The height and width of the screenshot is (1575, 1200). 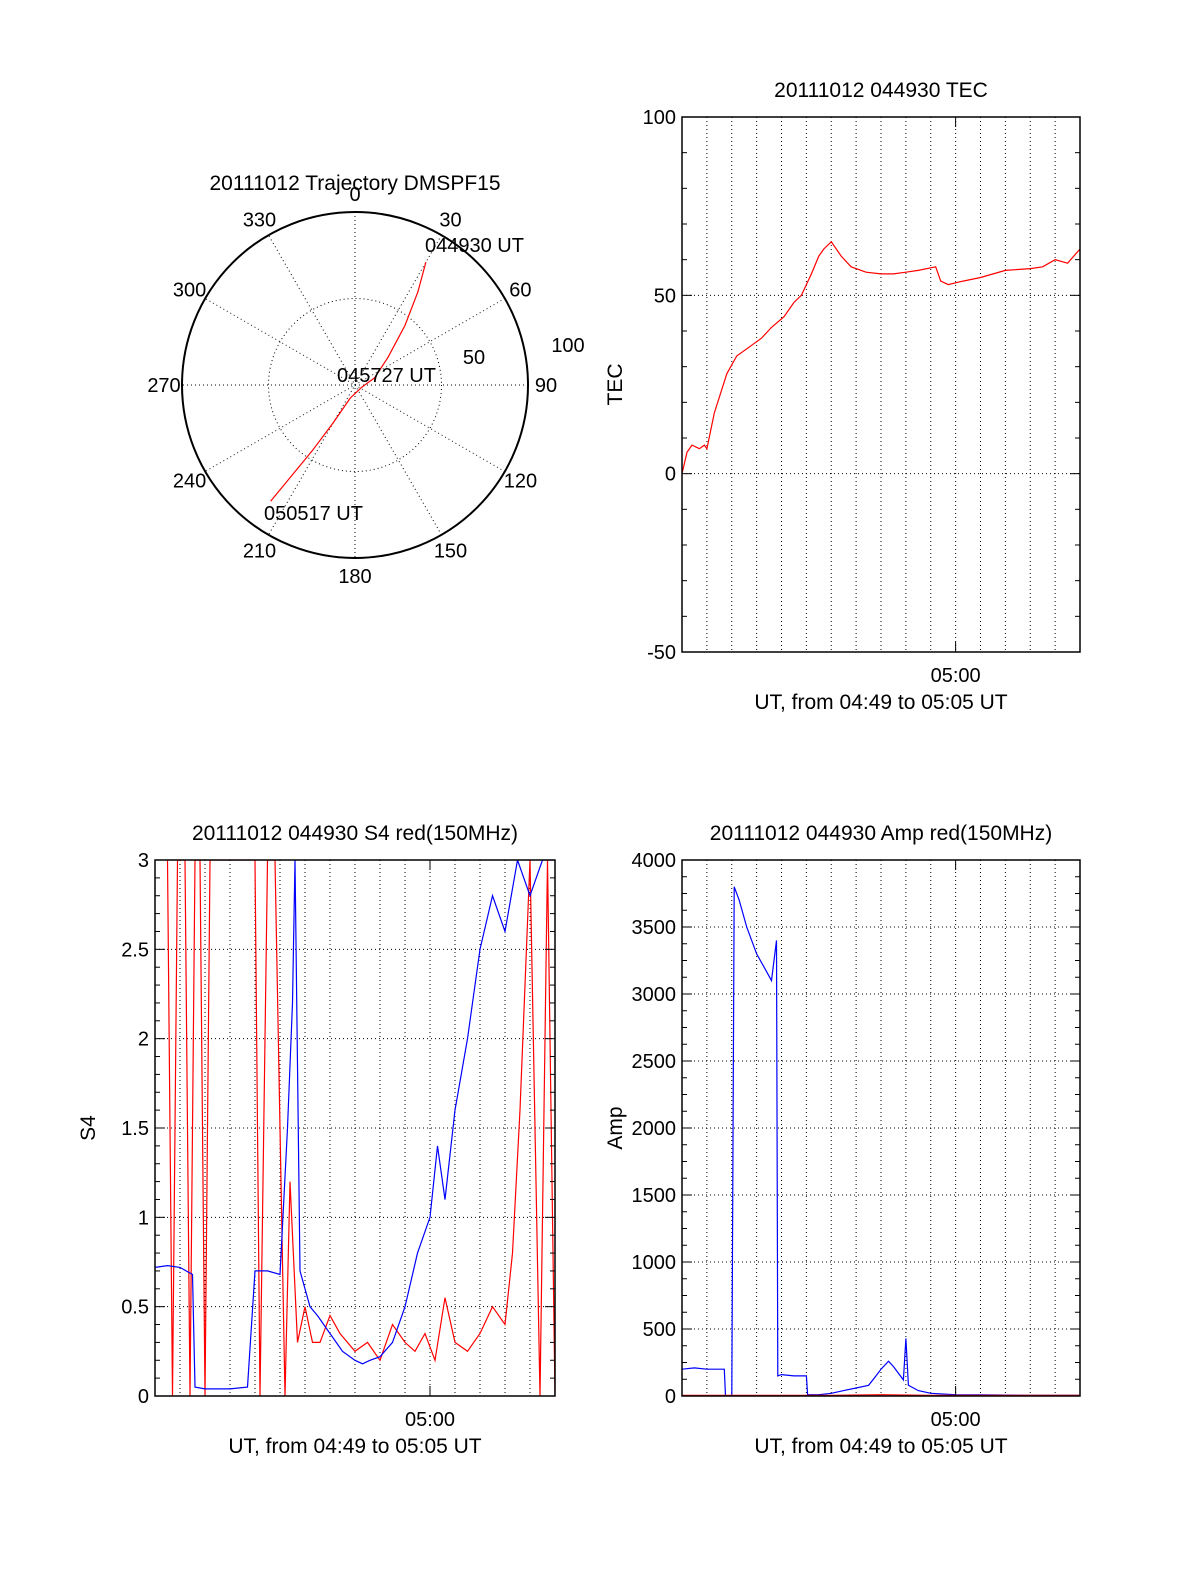 I want to click on tec-title: 20111012 044930 TEC, so click(x=881, y=90).